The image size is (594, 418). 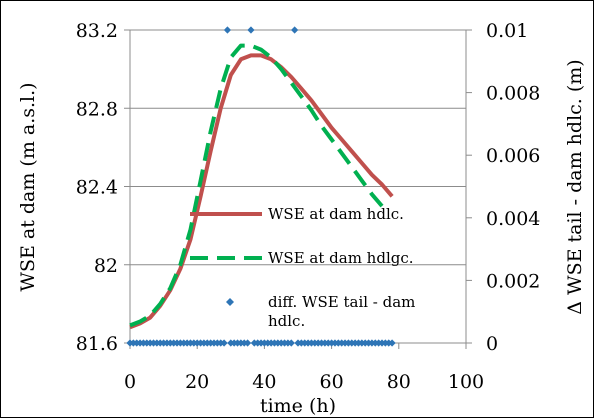 What do you see at coordinates (106, 266) in the screenshot?
I see `y-left-tick-label-1: 82` at bounding box center [106, 266].